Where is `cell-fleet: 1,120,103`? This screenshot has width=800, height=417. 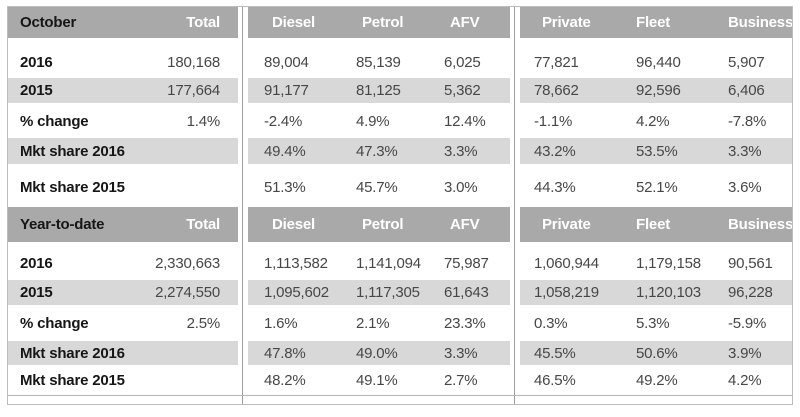
cell-fleet: 1,120,103 is located at coordinates (668, 292).